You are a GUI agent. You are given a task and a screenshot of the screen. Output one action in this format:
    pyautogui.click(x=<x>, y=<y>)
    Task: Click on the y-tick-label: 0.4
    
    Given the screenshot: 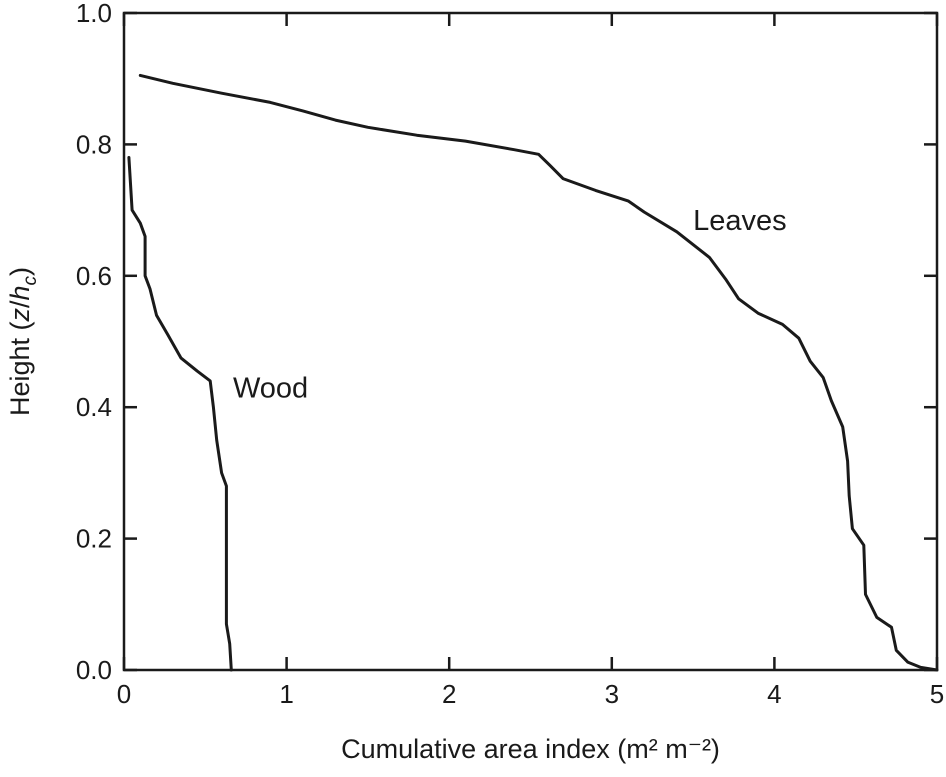 What is the action you would take?
    pyautogui.click(x=94, y=407)
    